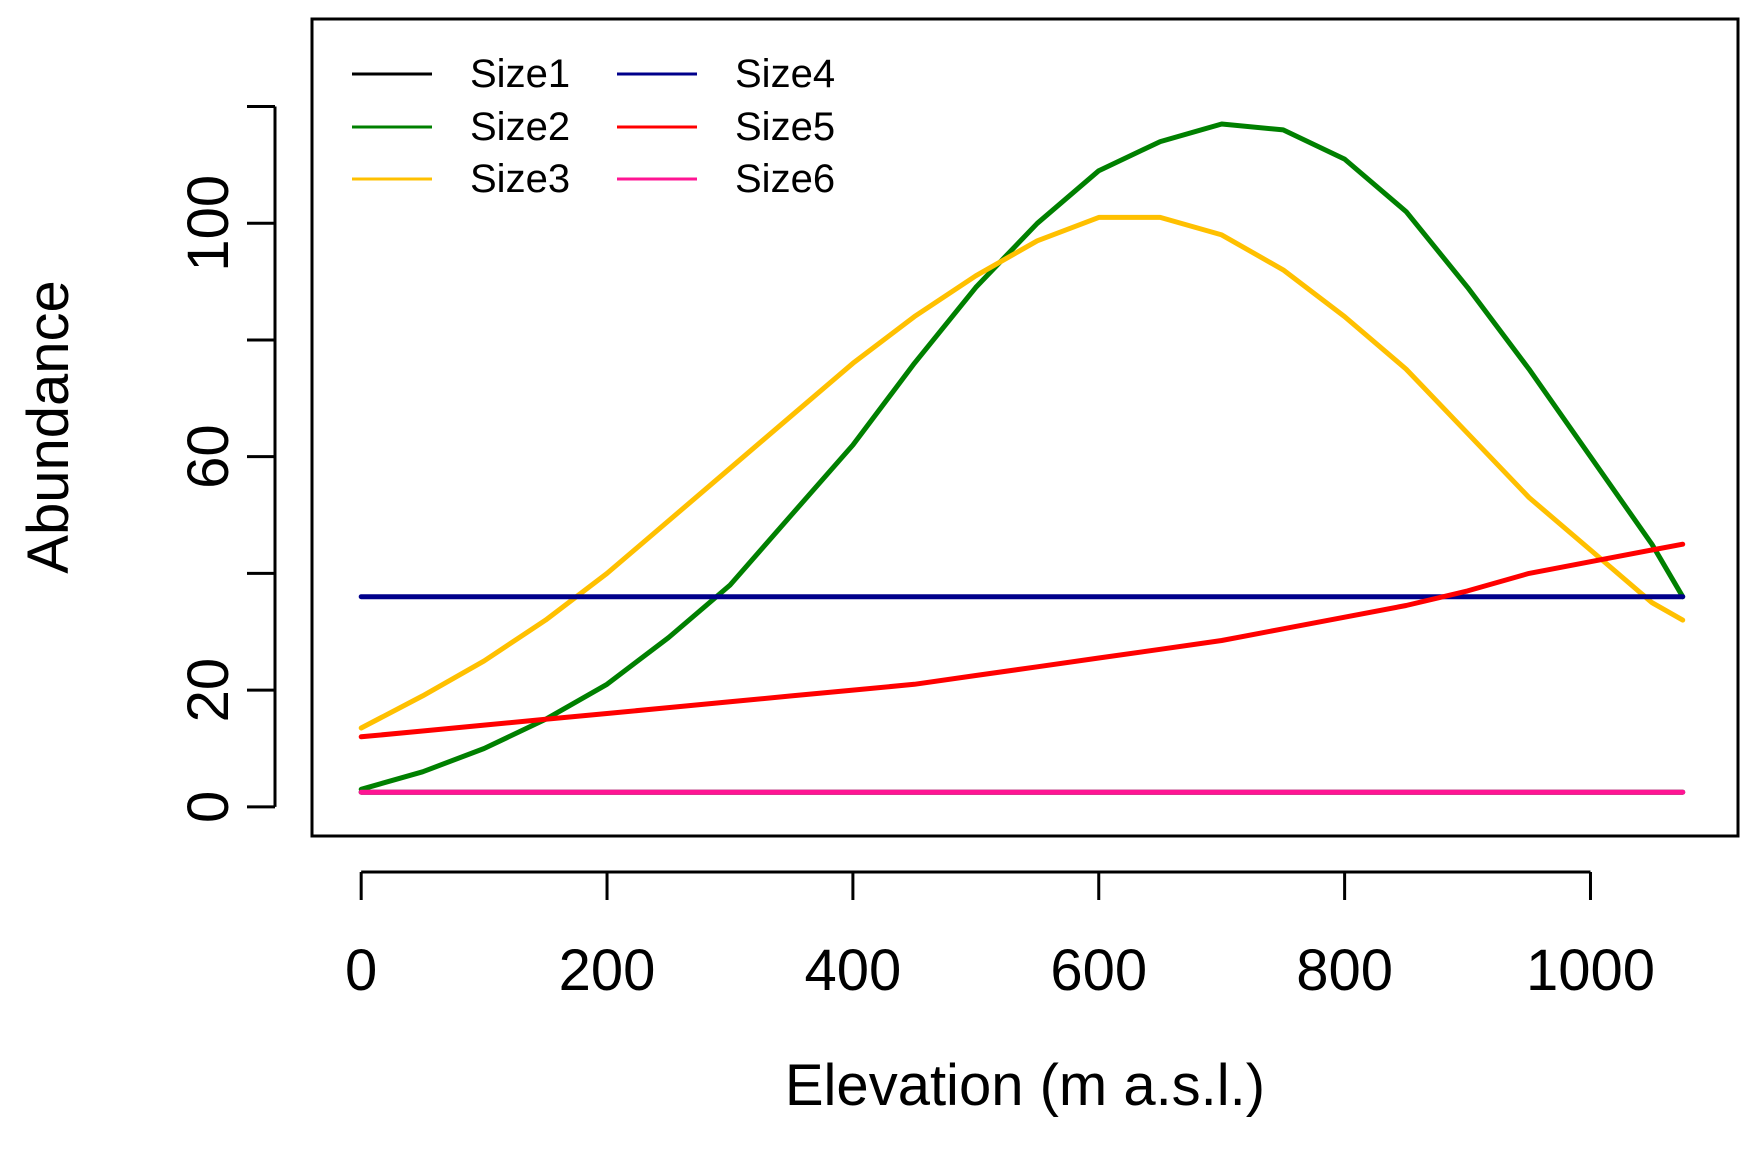  I want to click on x-tick-label-0: 0, so click(361, 970).